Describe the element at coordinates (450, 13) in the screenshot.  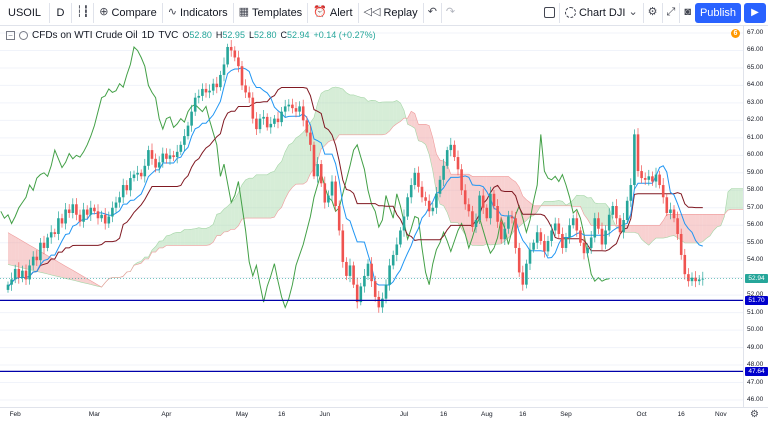
I see `redo-button: ↷` at that location.